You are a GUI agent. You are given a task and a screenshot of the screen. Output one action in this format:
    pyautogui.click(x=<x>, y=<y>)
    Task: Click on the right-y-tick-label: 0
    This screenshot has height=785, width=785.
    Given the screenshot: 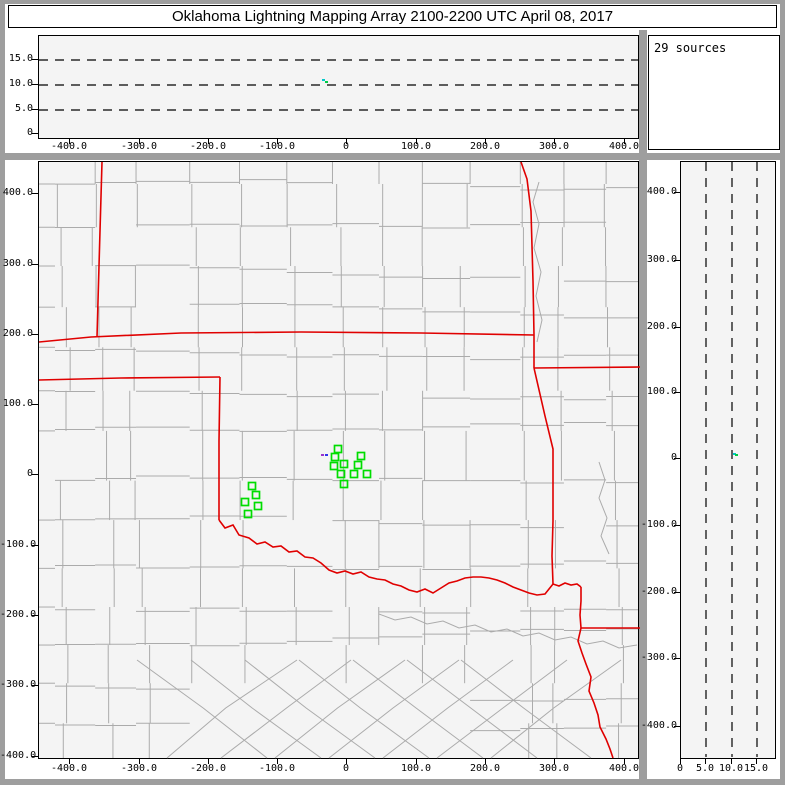 What is the action you would take?
    pyautogui.click(x=638, y=457)
    